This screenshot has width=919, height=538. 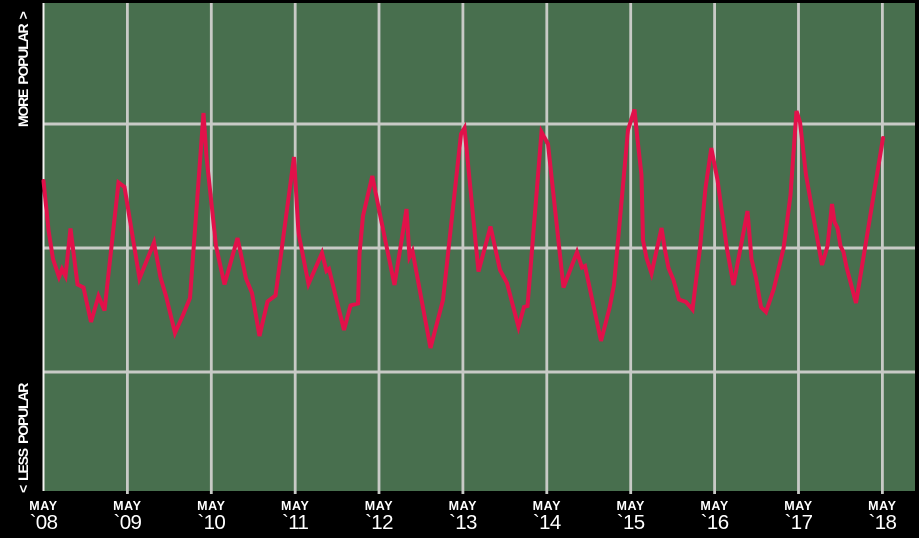 I want to click on svg-text: < LESS POPULAR, so click(x=23, y=438).